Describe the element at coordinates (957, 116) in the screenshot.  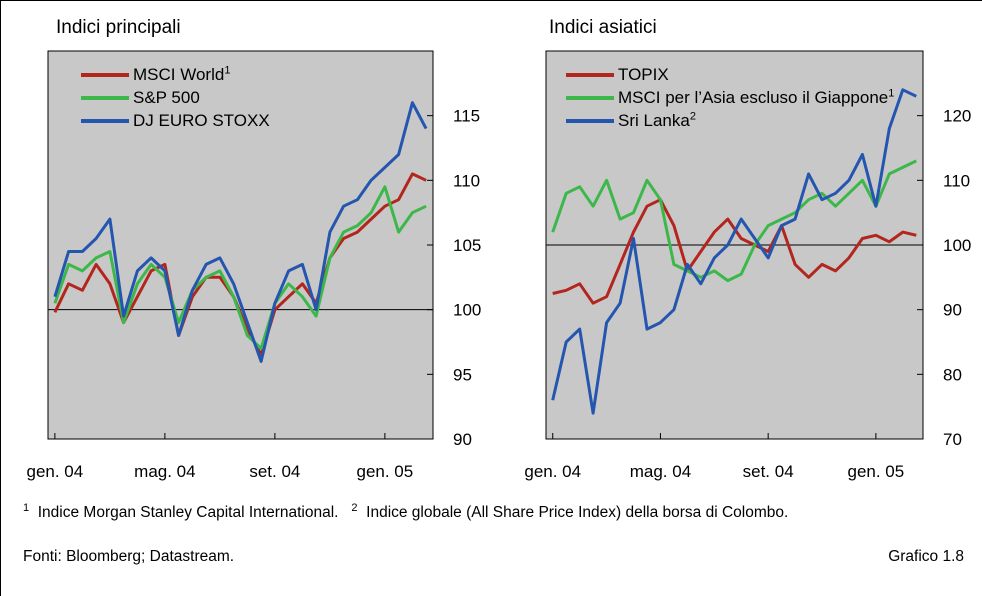
I see `y-tick-label: 120` at that location.